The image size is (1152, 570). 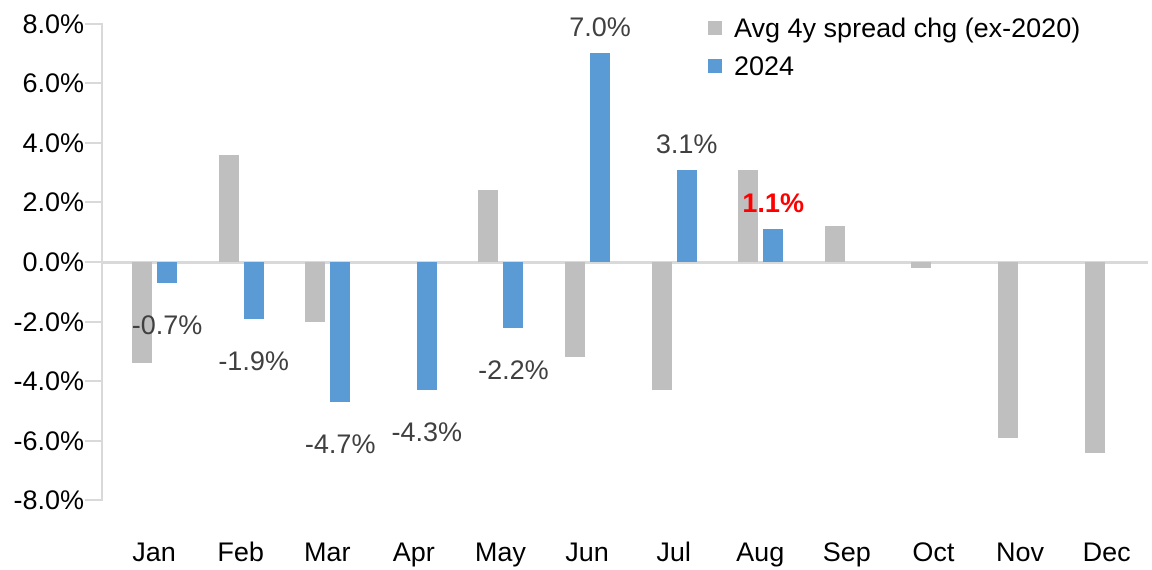 What do you see at coordinates (167, 272) in the screenshot?
I see `bar-2024-jan` at bounding box center [167, 272].